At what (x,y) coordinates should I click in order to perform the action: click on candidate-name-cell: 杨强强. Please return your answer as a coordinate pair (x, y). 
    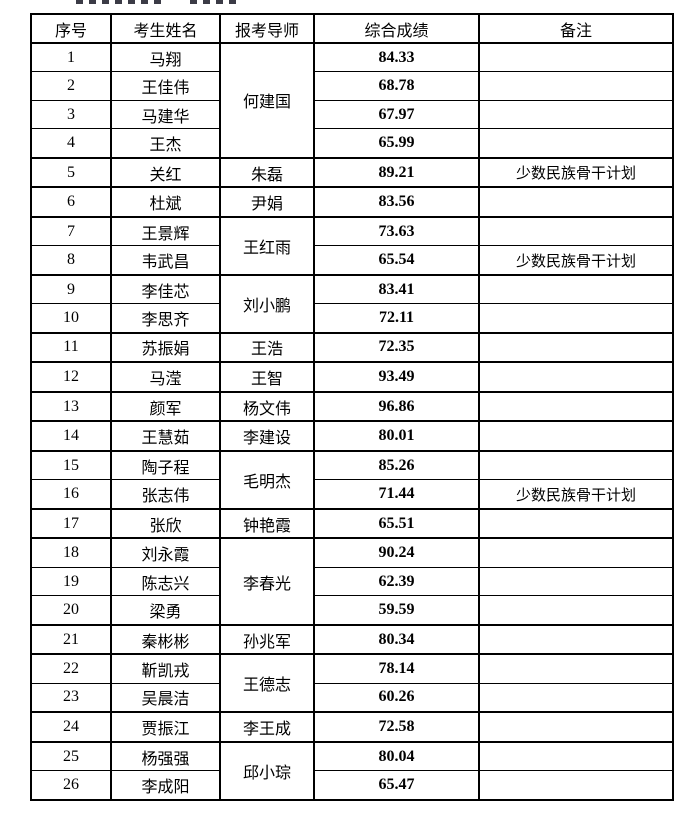
    Looking at the image, I should click on (165, 756).